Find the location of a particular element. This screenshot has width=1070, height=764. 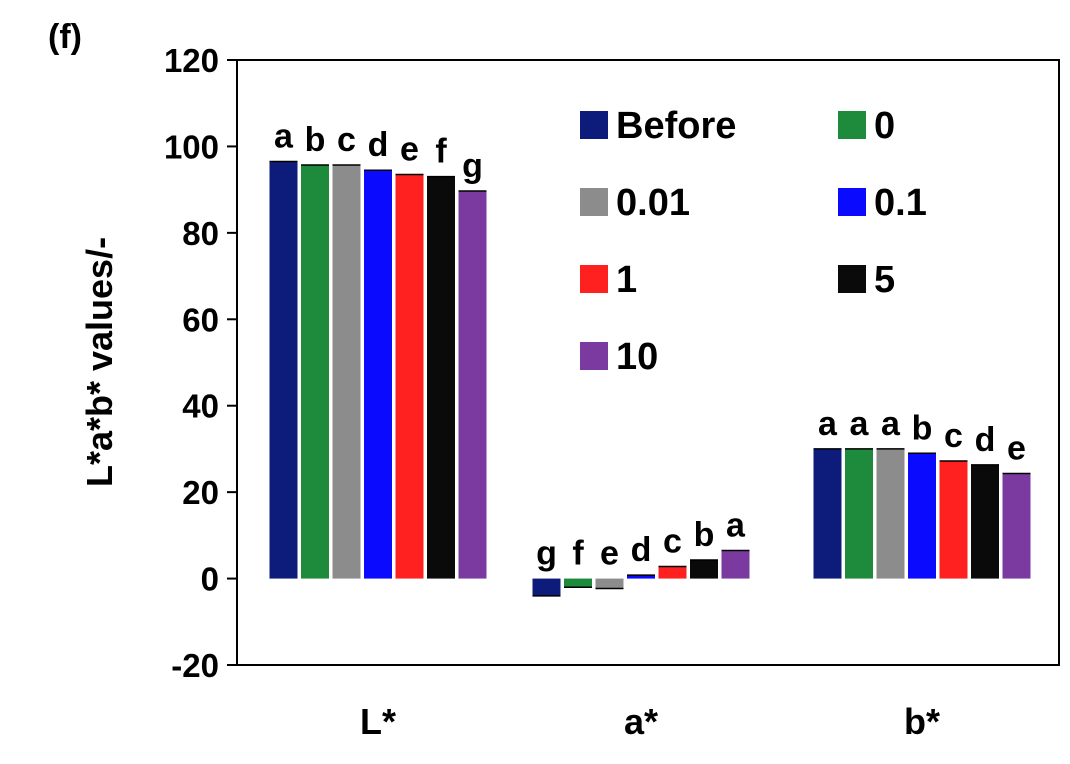

bar-b-Before is located at coordinates (827, 513).